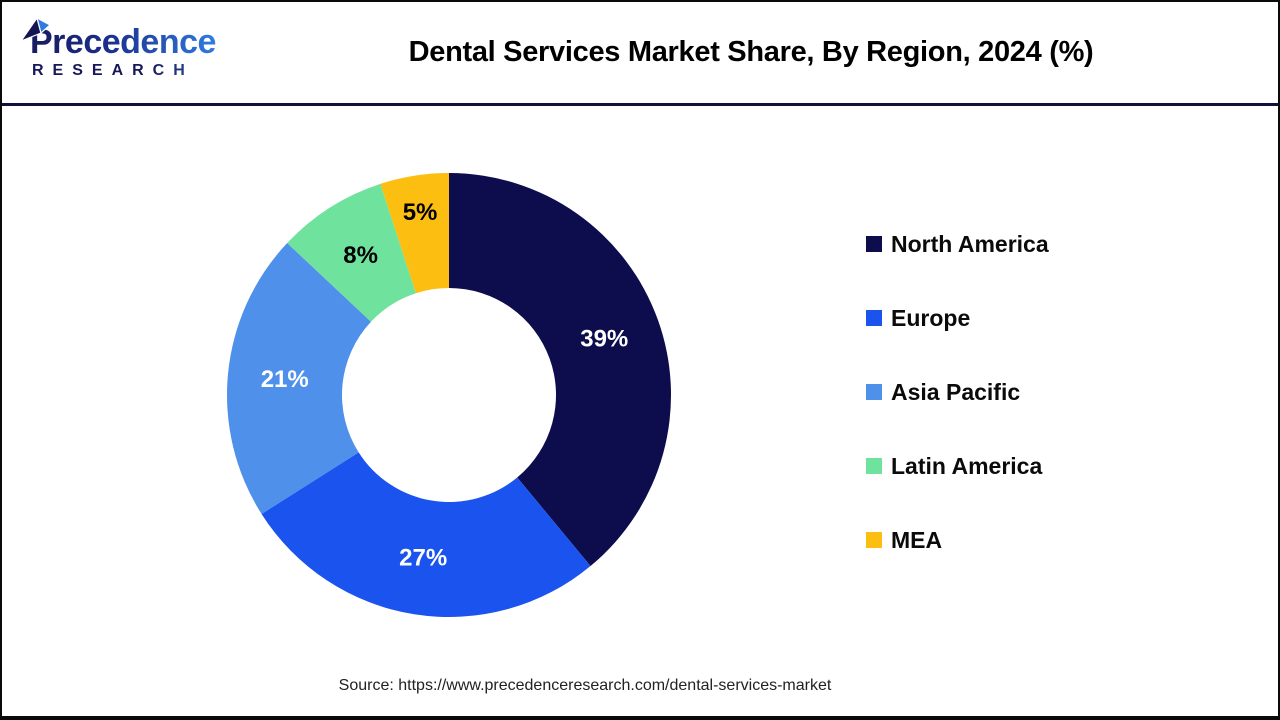 The height and width of the screenshot is (720, 1280). What do you see at coordinates (874, 392) in the screenshot?
I see `legend-swatch-asia-pacific` at bounding box center [874, 392].